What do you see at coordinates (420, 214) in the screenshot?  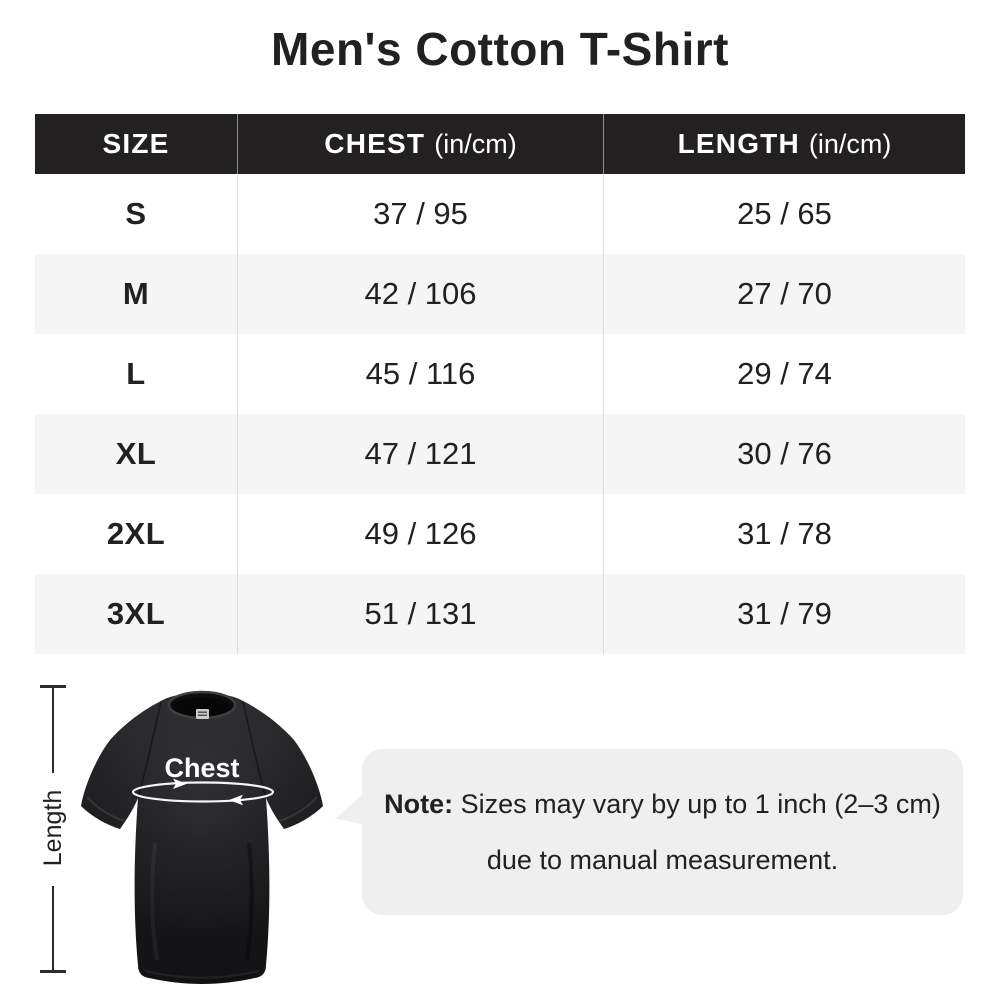 I see `chest-cell: 37 / 95` at bounding box center [420, 214].